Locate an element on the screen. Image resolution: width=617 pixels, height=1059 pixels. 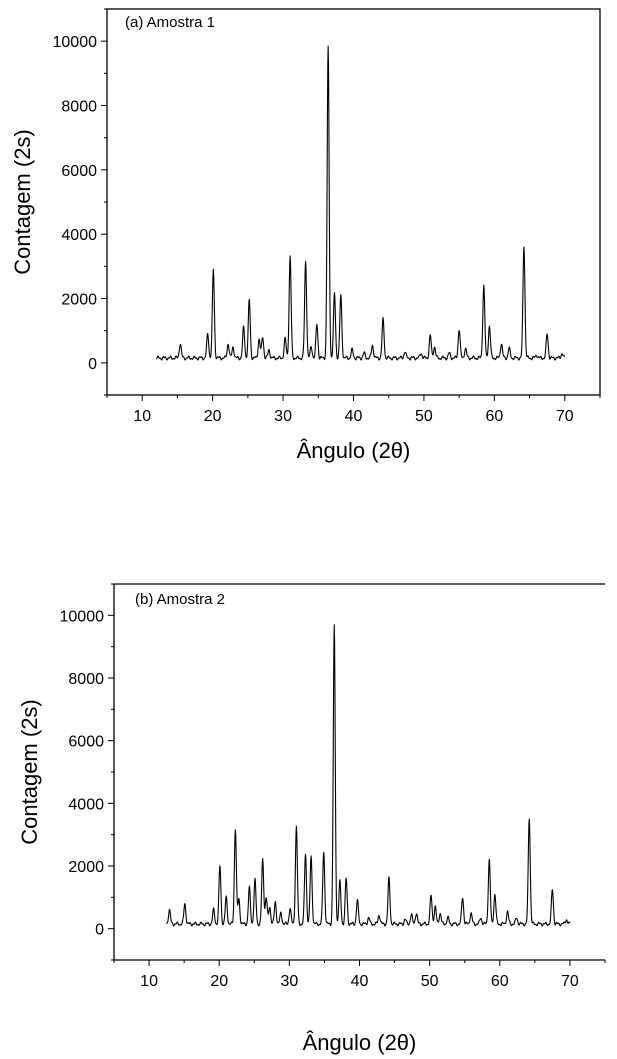
panel-title: (a) Amostra 1 is located at coordinates (170, 22).